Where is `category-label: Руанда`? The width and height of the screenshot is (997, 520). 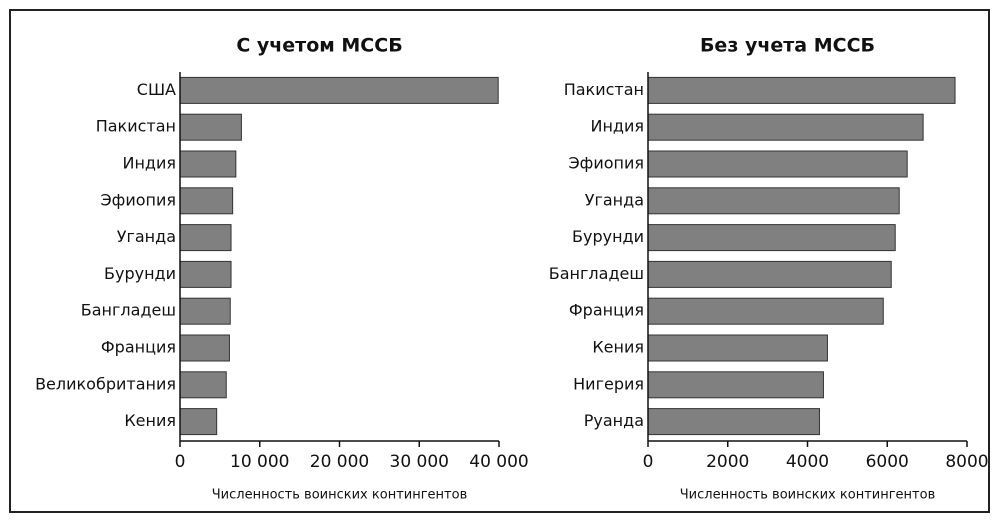
category-label: Руанда is located at coordinates (614, 420).